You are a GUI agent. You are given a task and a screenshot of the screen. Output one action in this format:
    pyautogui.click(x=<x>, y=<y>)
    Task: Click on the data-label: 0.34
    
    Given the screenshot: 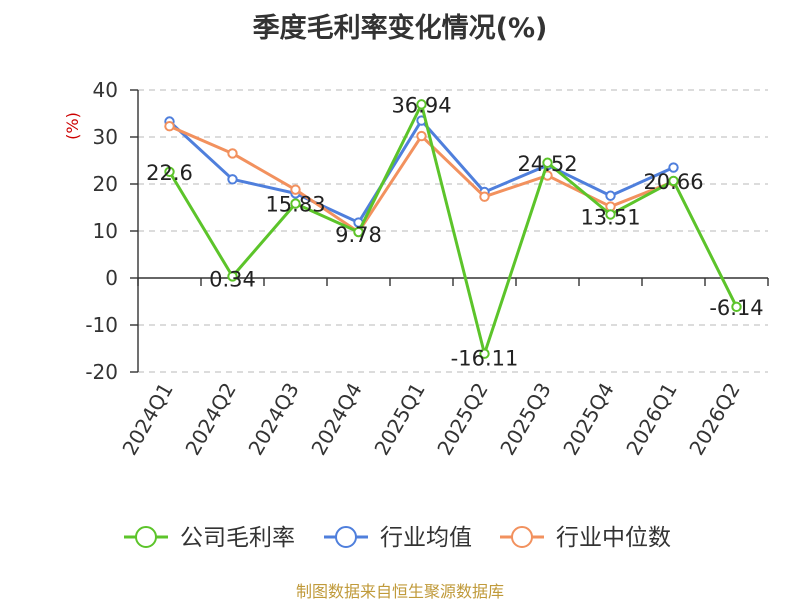 What is the action you would take?
    pyautogui.click(x=232, y=279)
    